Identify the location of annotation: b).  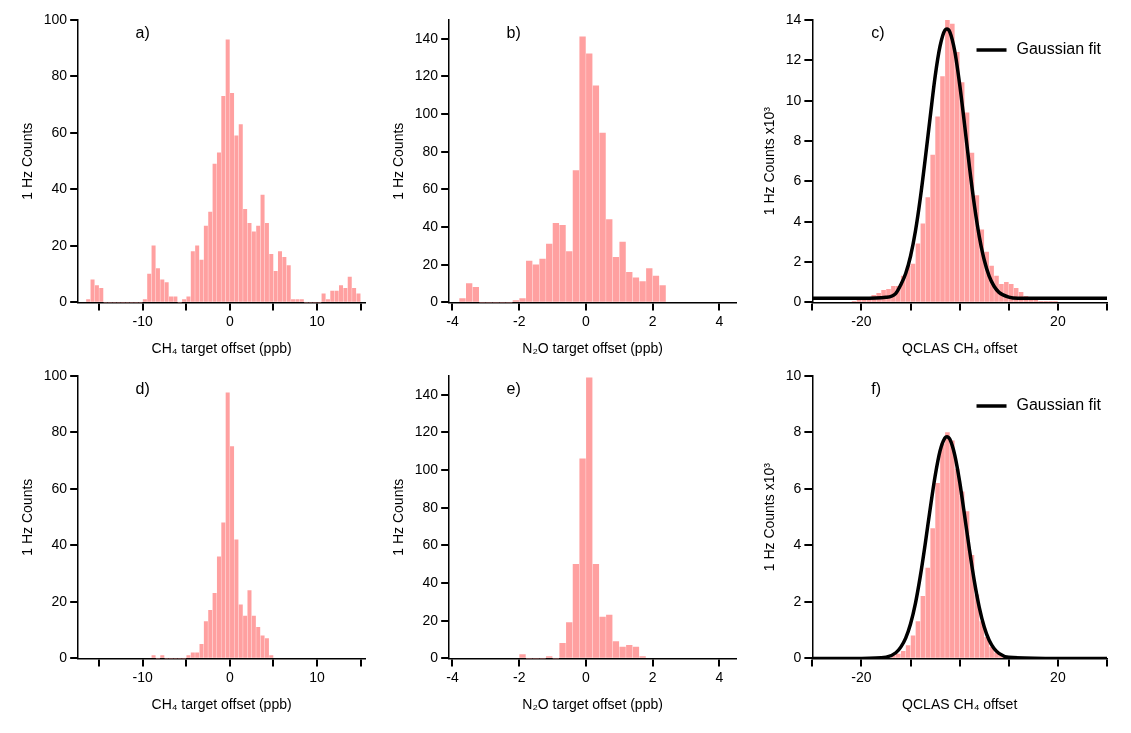
(513, 33).